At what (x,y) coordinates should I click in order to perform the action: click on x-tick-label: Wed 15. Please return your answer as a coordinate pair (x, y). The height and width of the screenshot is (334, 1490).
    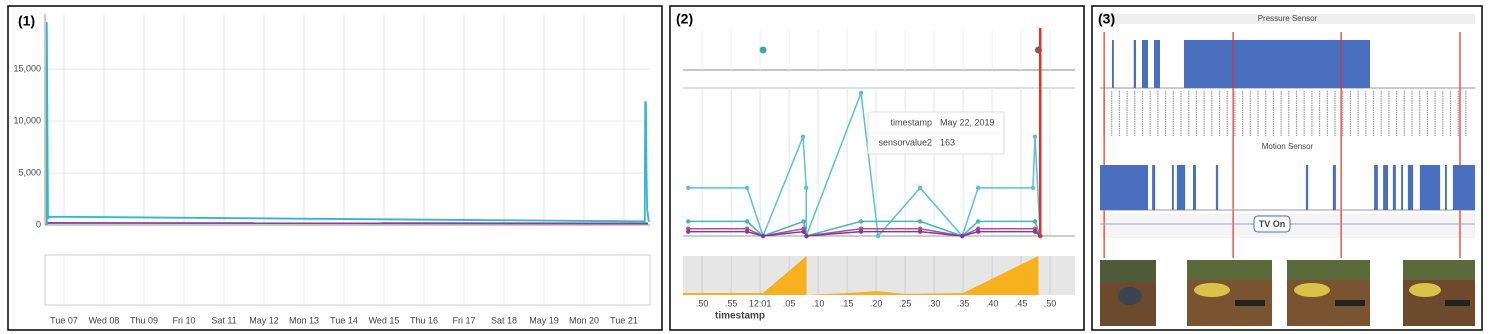
    Looking at the image, I should click on (384, 320).